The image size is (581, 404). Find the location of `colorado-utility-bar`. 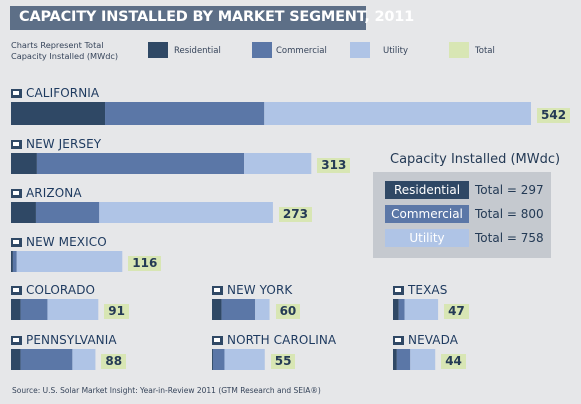

colorado-utility-bar is located at coordinates (73, 309).